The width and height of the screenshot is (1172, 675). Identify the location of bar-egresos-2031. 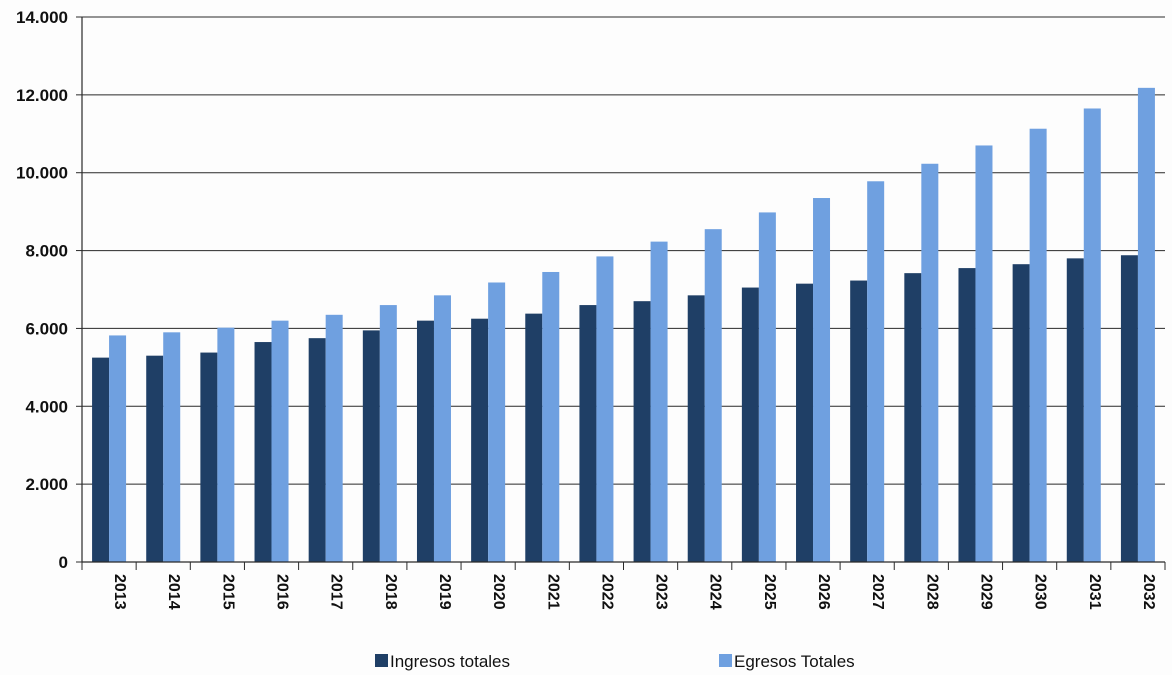
(1092, 335).